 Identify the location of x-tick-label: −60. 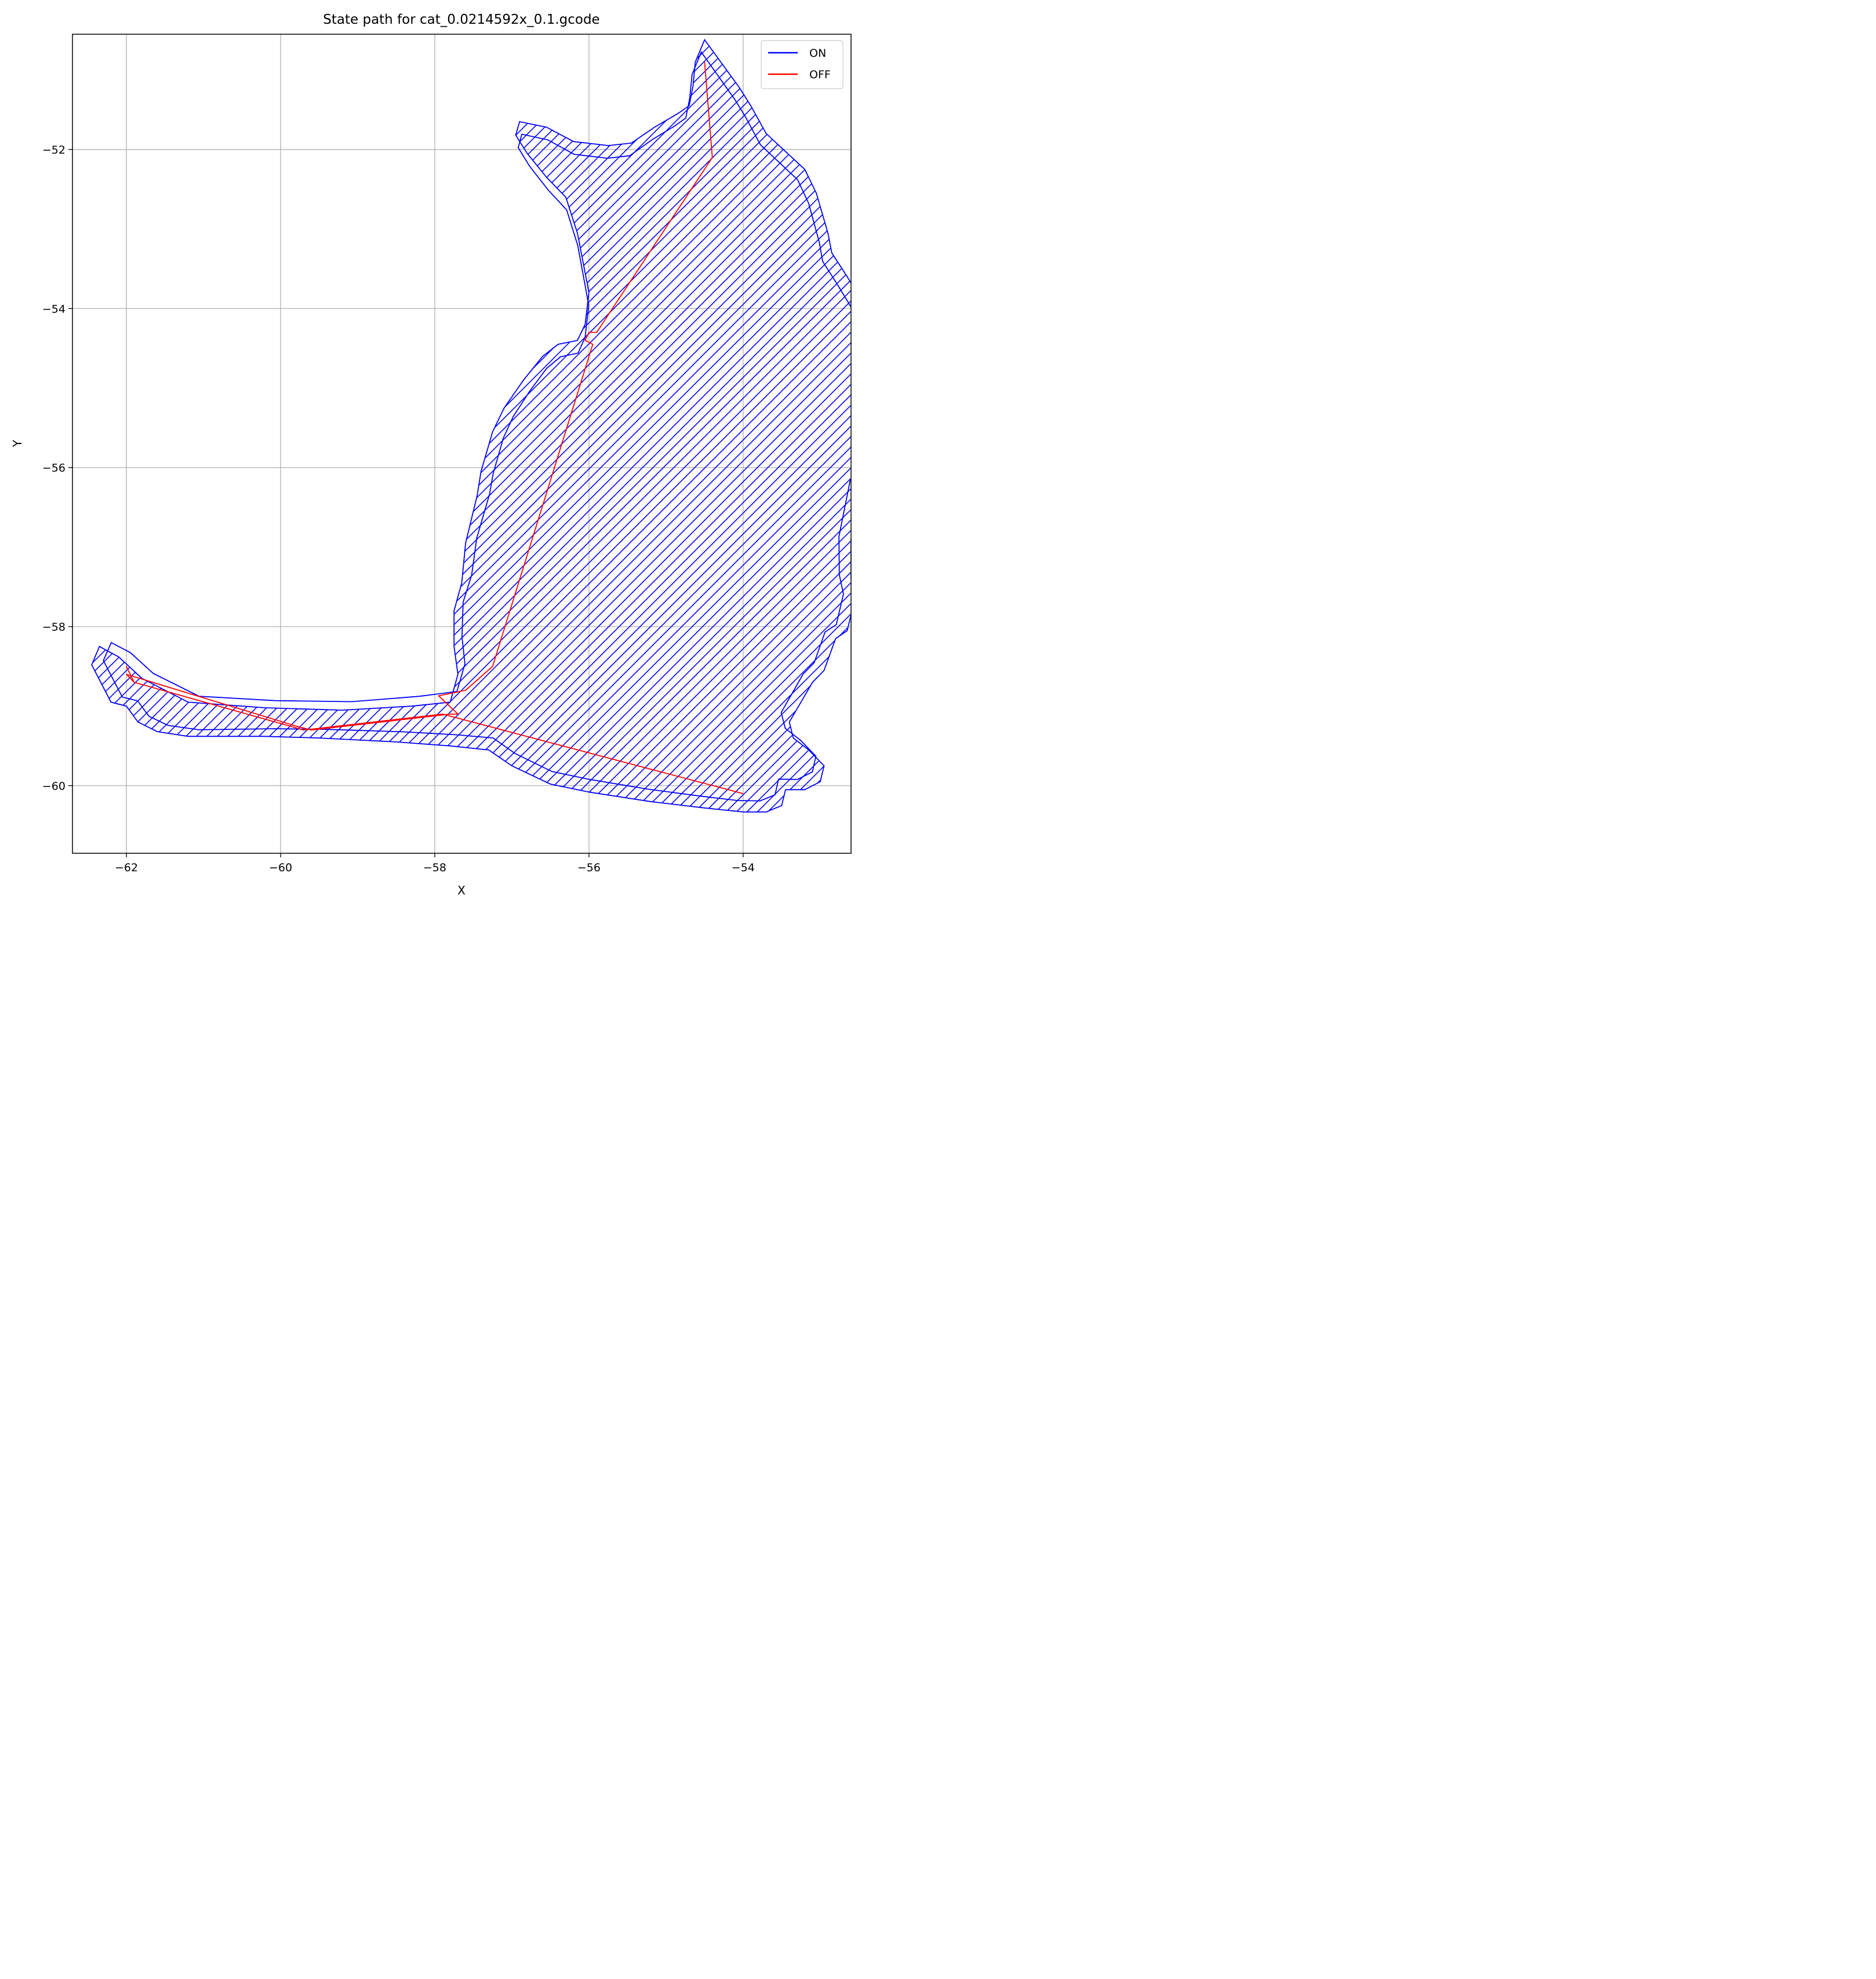
(280, 867).